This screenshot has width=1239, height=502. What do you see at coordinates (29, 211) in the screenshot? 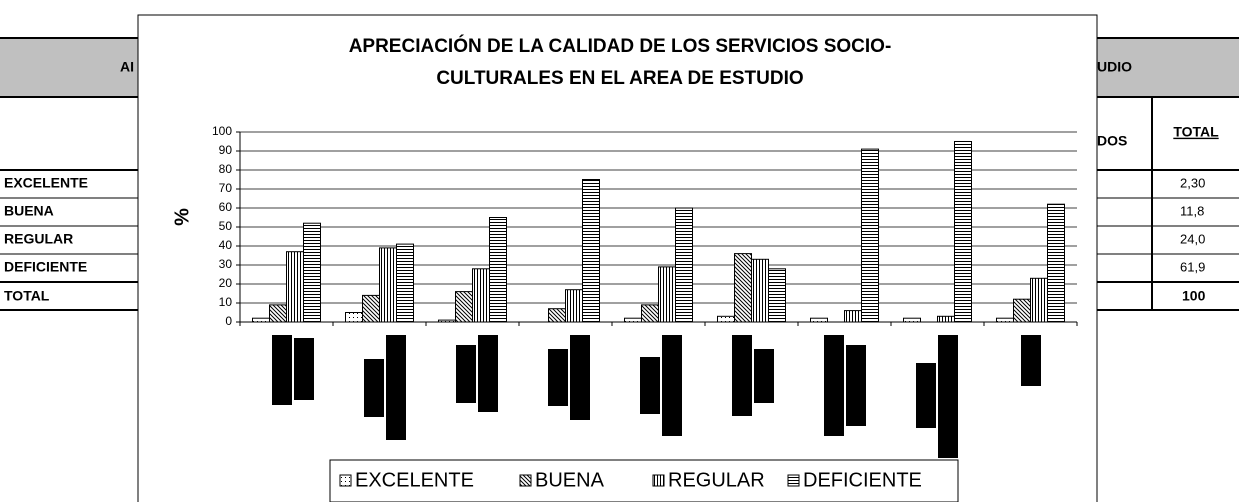
I see `row-label: BUENA` at bounding box center [29, 211].